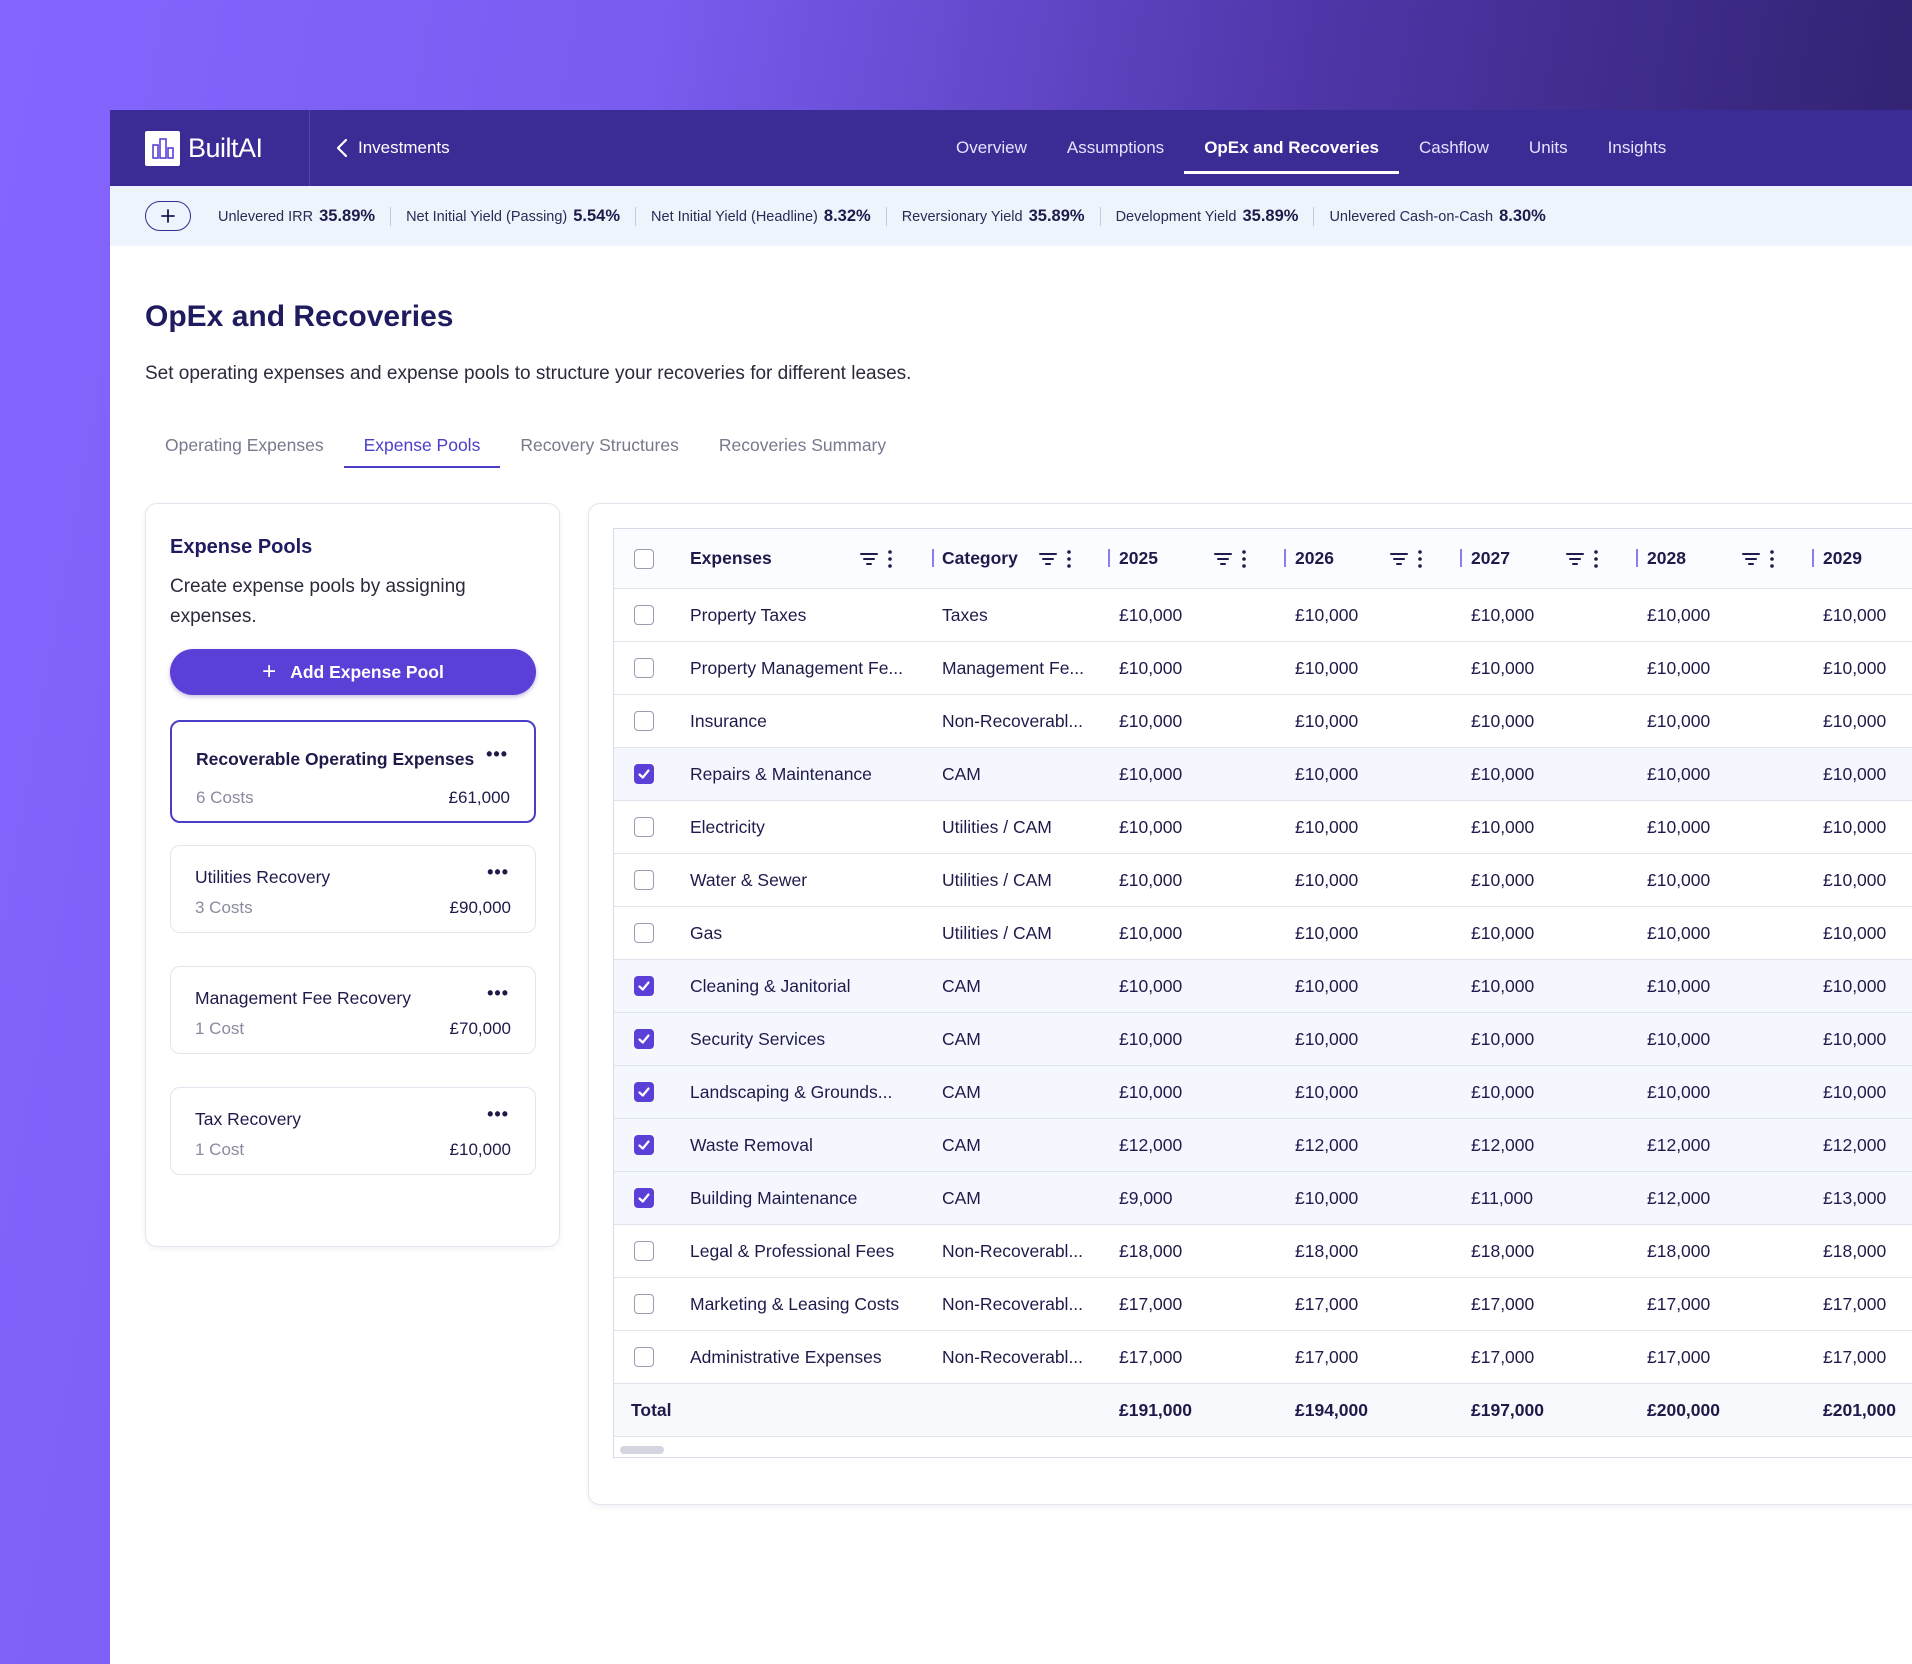 This screenshot has height=1664, width=1912. Describe the element at coordinates (1454, 147) in the screenshot. I see `tab-cashflow: Cashflow` at that location.